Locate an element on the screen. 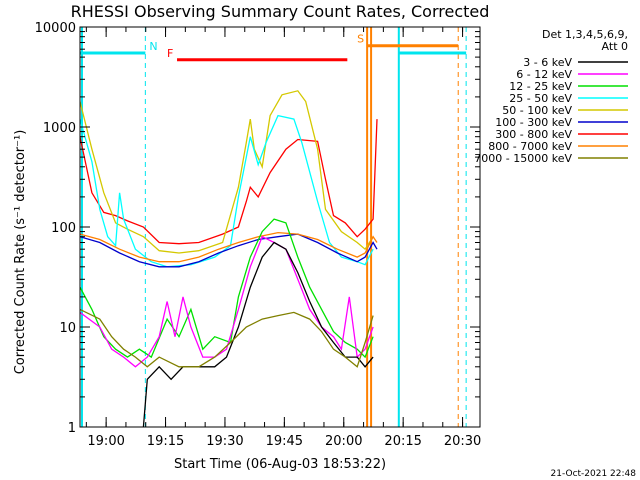 Image resolution: width=640 pixels, height=480 pixels. x-tick-label: 20:15 is located at coordinates (402, 441).